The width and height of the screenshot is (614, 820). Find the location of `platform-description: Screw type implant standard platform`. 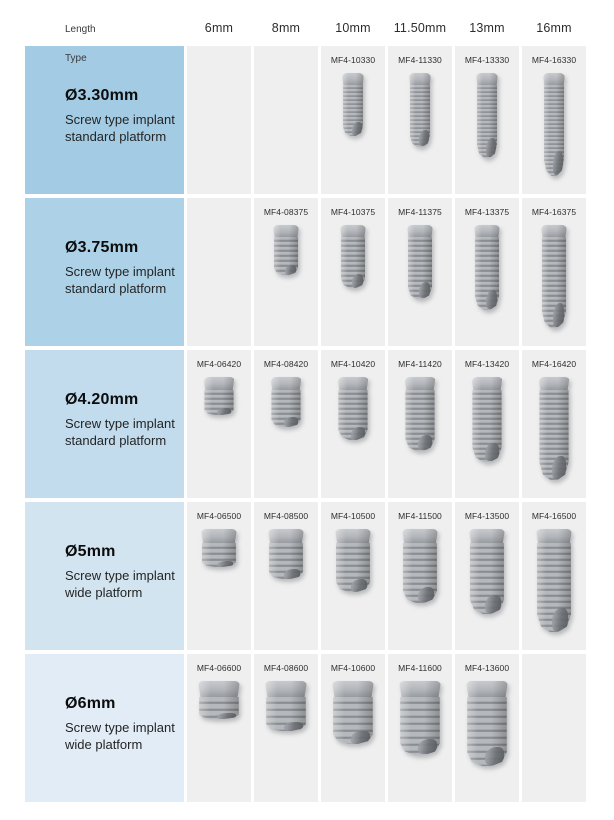

platform-description: Screw type implant standard platform is located at coordinates (120, 127).